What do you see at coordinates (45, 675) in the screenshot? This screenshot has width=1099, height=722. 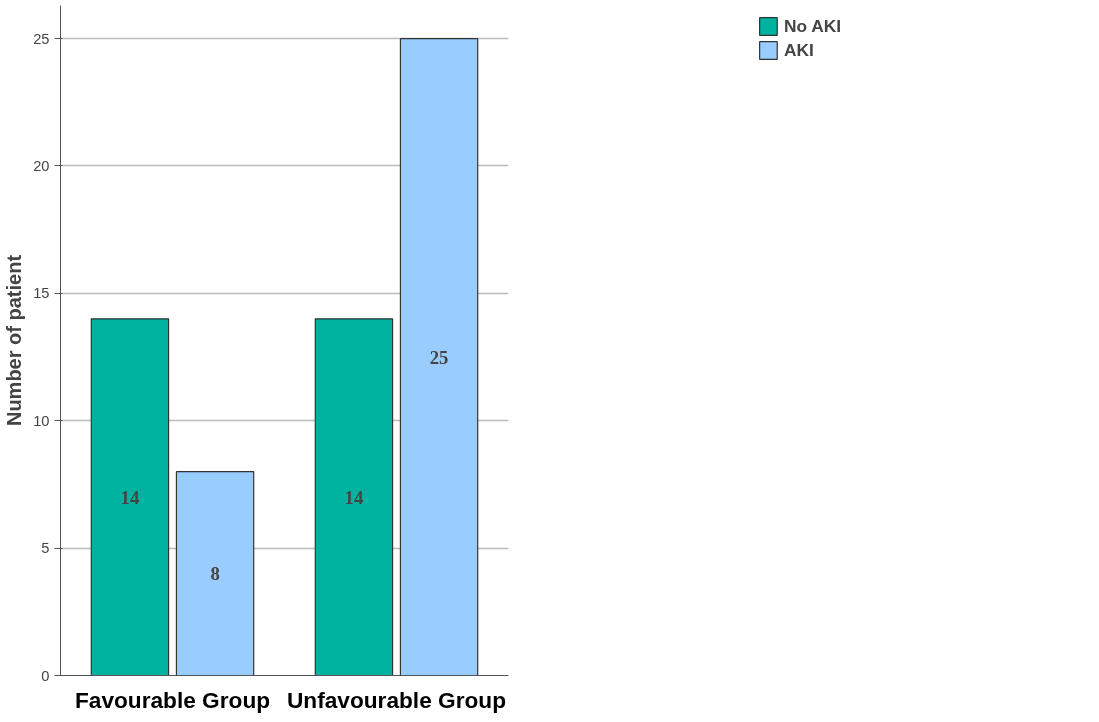 I see `y-tick-label: 0` at bounding box center [45, 675].